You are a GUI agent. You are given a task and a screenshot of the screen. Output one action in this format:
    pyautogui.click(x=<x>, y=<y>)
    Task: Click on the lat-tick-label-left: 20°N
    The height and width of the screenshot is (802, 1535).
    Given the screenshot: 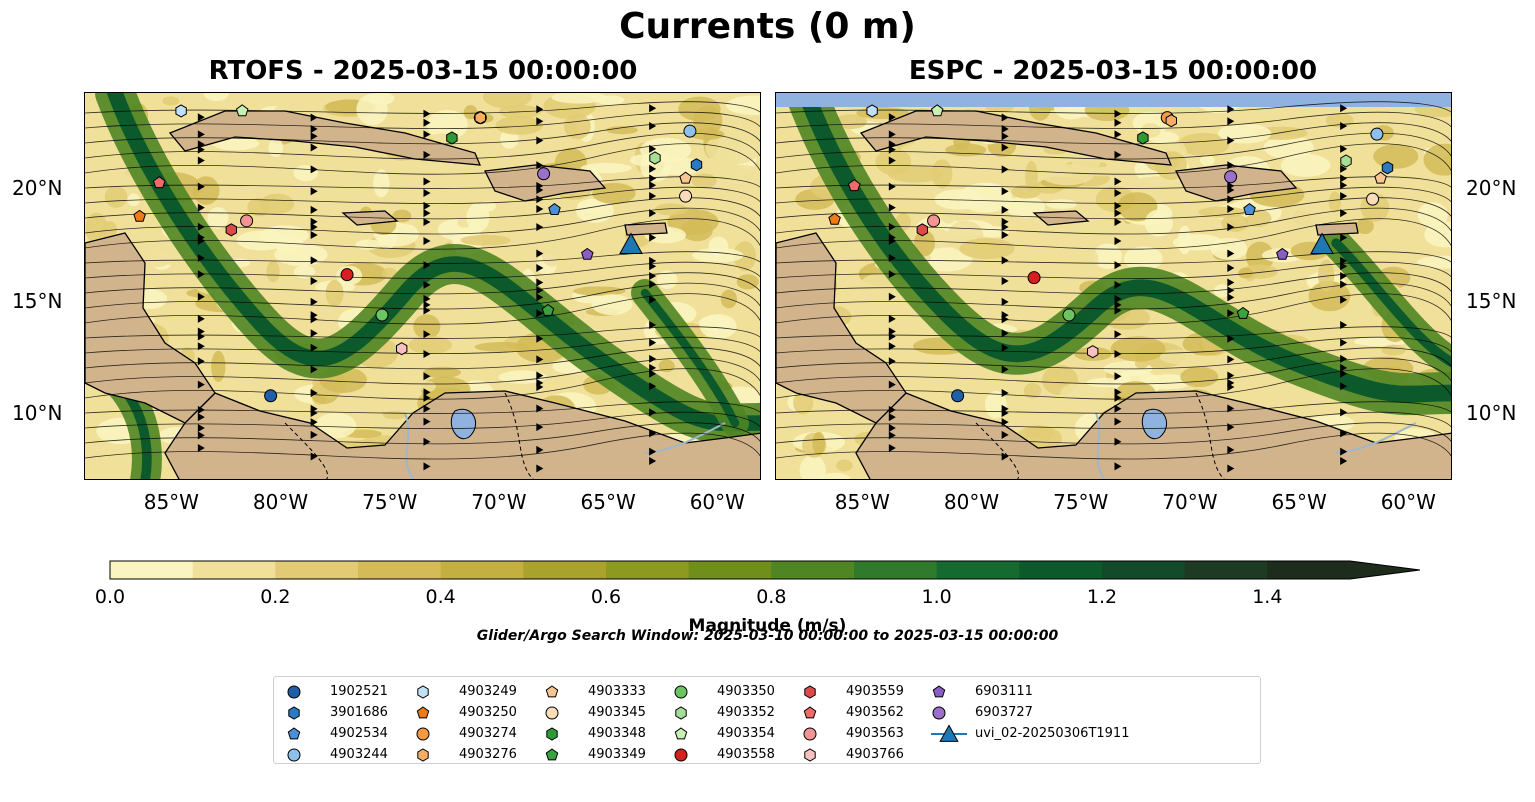 What is the action you would take?
    pyautogui.click(x=37, y=188)
    